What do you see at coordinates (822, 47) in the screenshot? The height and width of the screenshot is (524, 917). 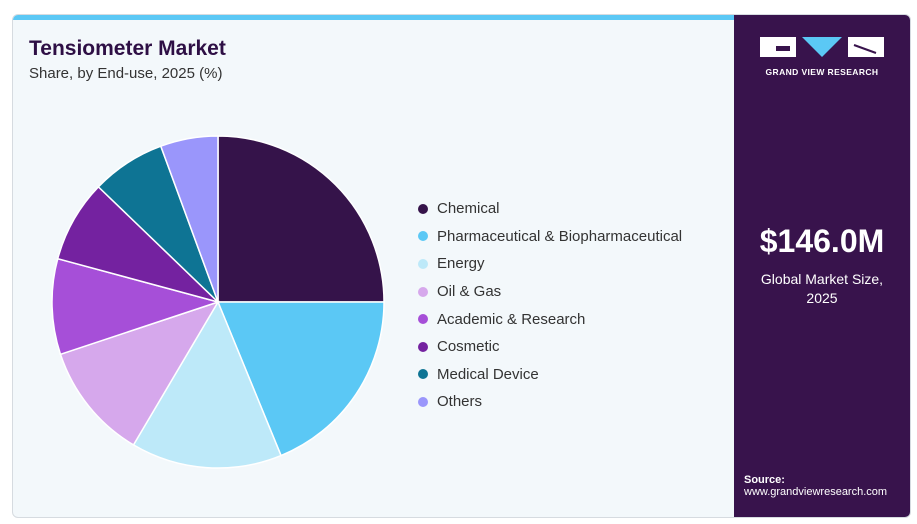 I see `grand-view-research-logo` at bounding box center [822, 47].